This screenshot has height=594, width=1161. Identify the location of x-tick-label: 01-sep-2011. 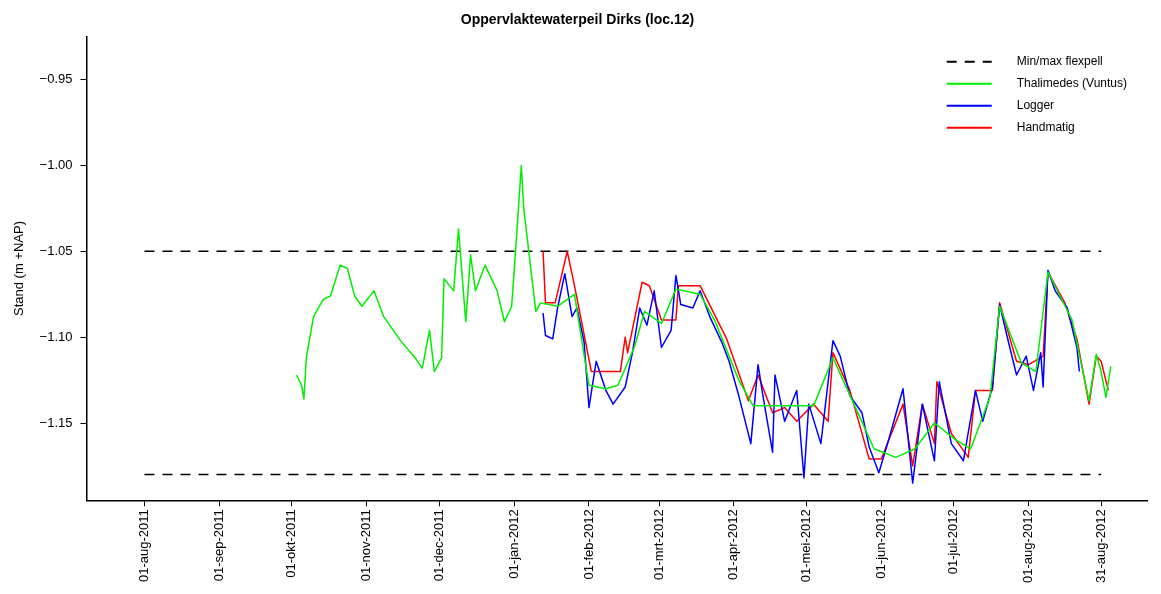
(218, 545).